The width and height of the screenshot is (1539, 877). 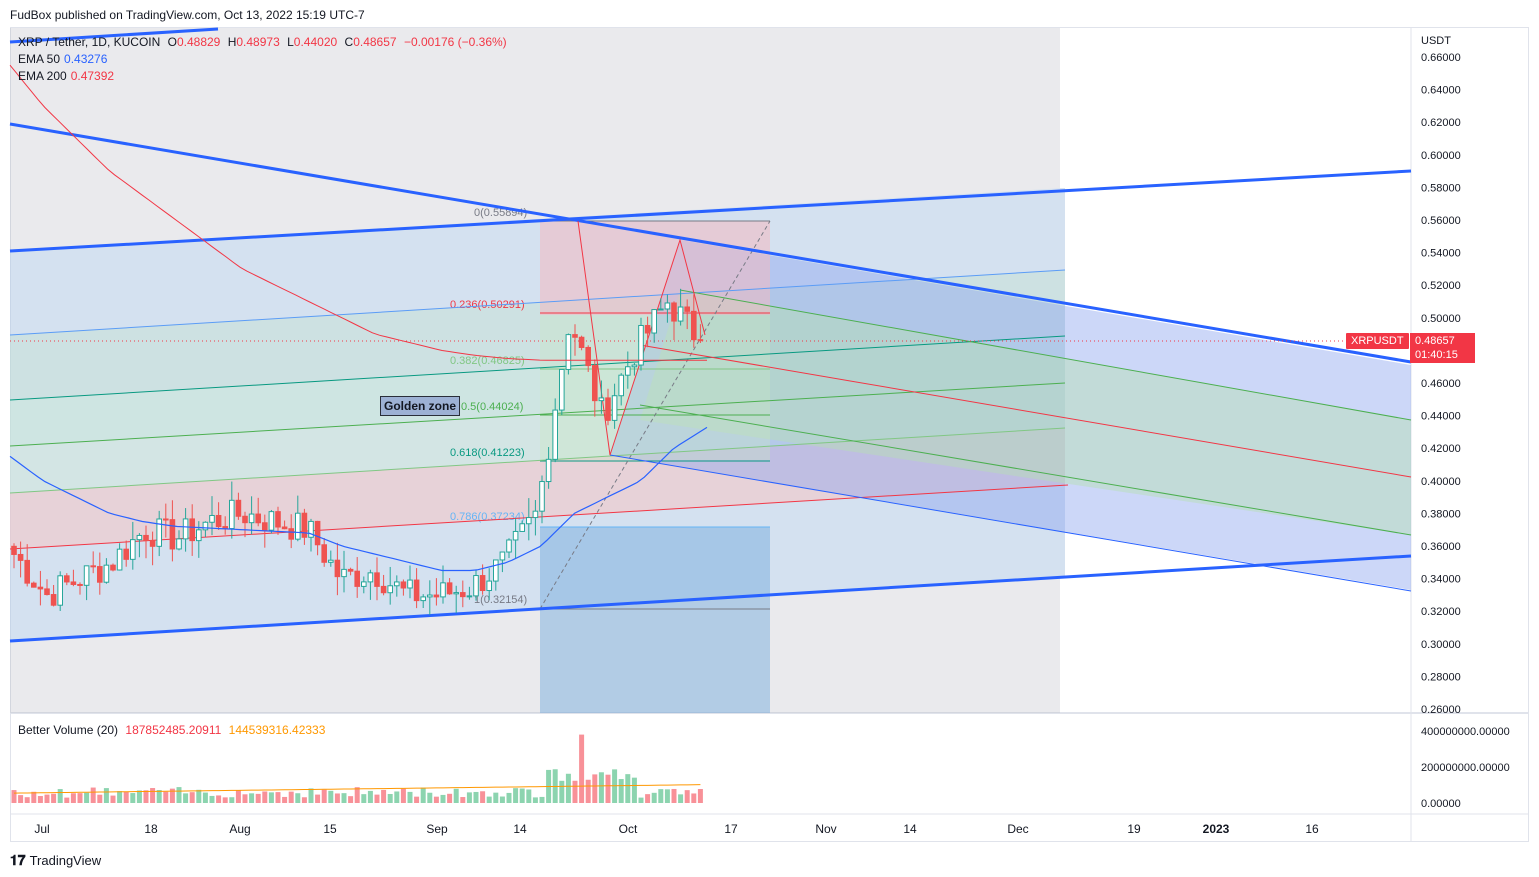 What do you see at coordinates (357, 768) in the screenshot?
I see `volume-bars` at bounding box center [357, 768].